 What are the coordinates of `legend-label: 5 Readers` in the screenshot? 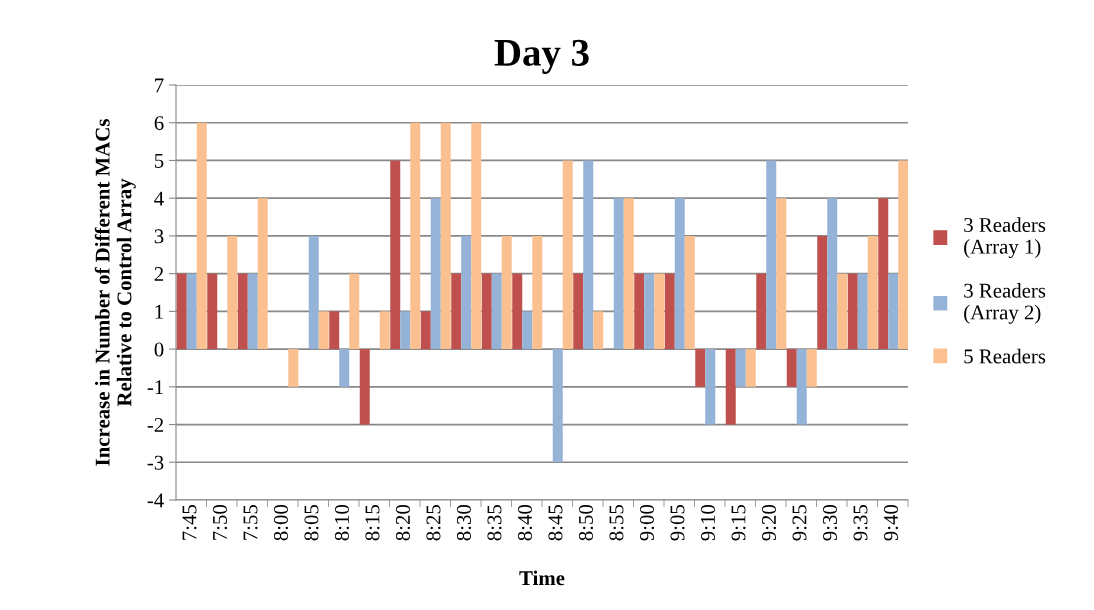 It's located at (1005, 356).